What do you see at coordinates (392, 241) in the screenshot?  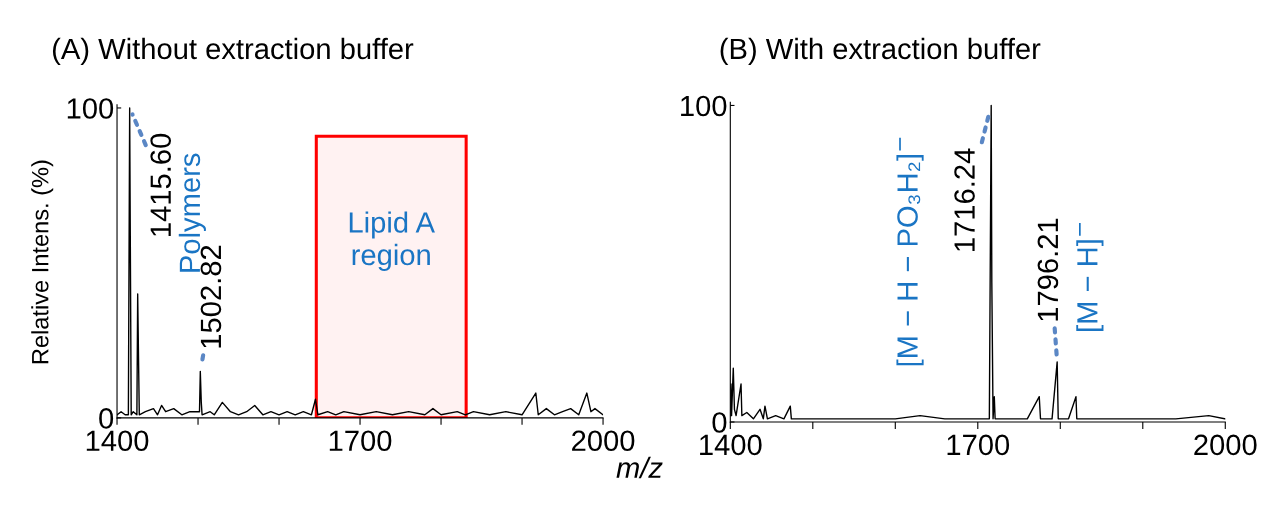 I see `band-label: Lipid A region` at bounding box center [392, 241].